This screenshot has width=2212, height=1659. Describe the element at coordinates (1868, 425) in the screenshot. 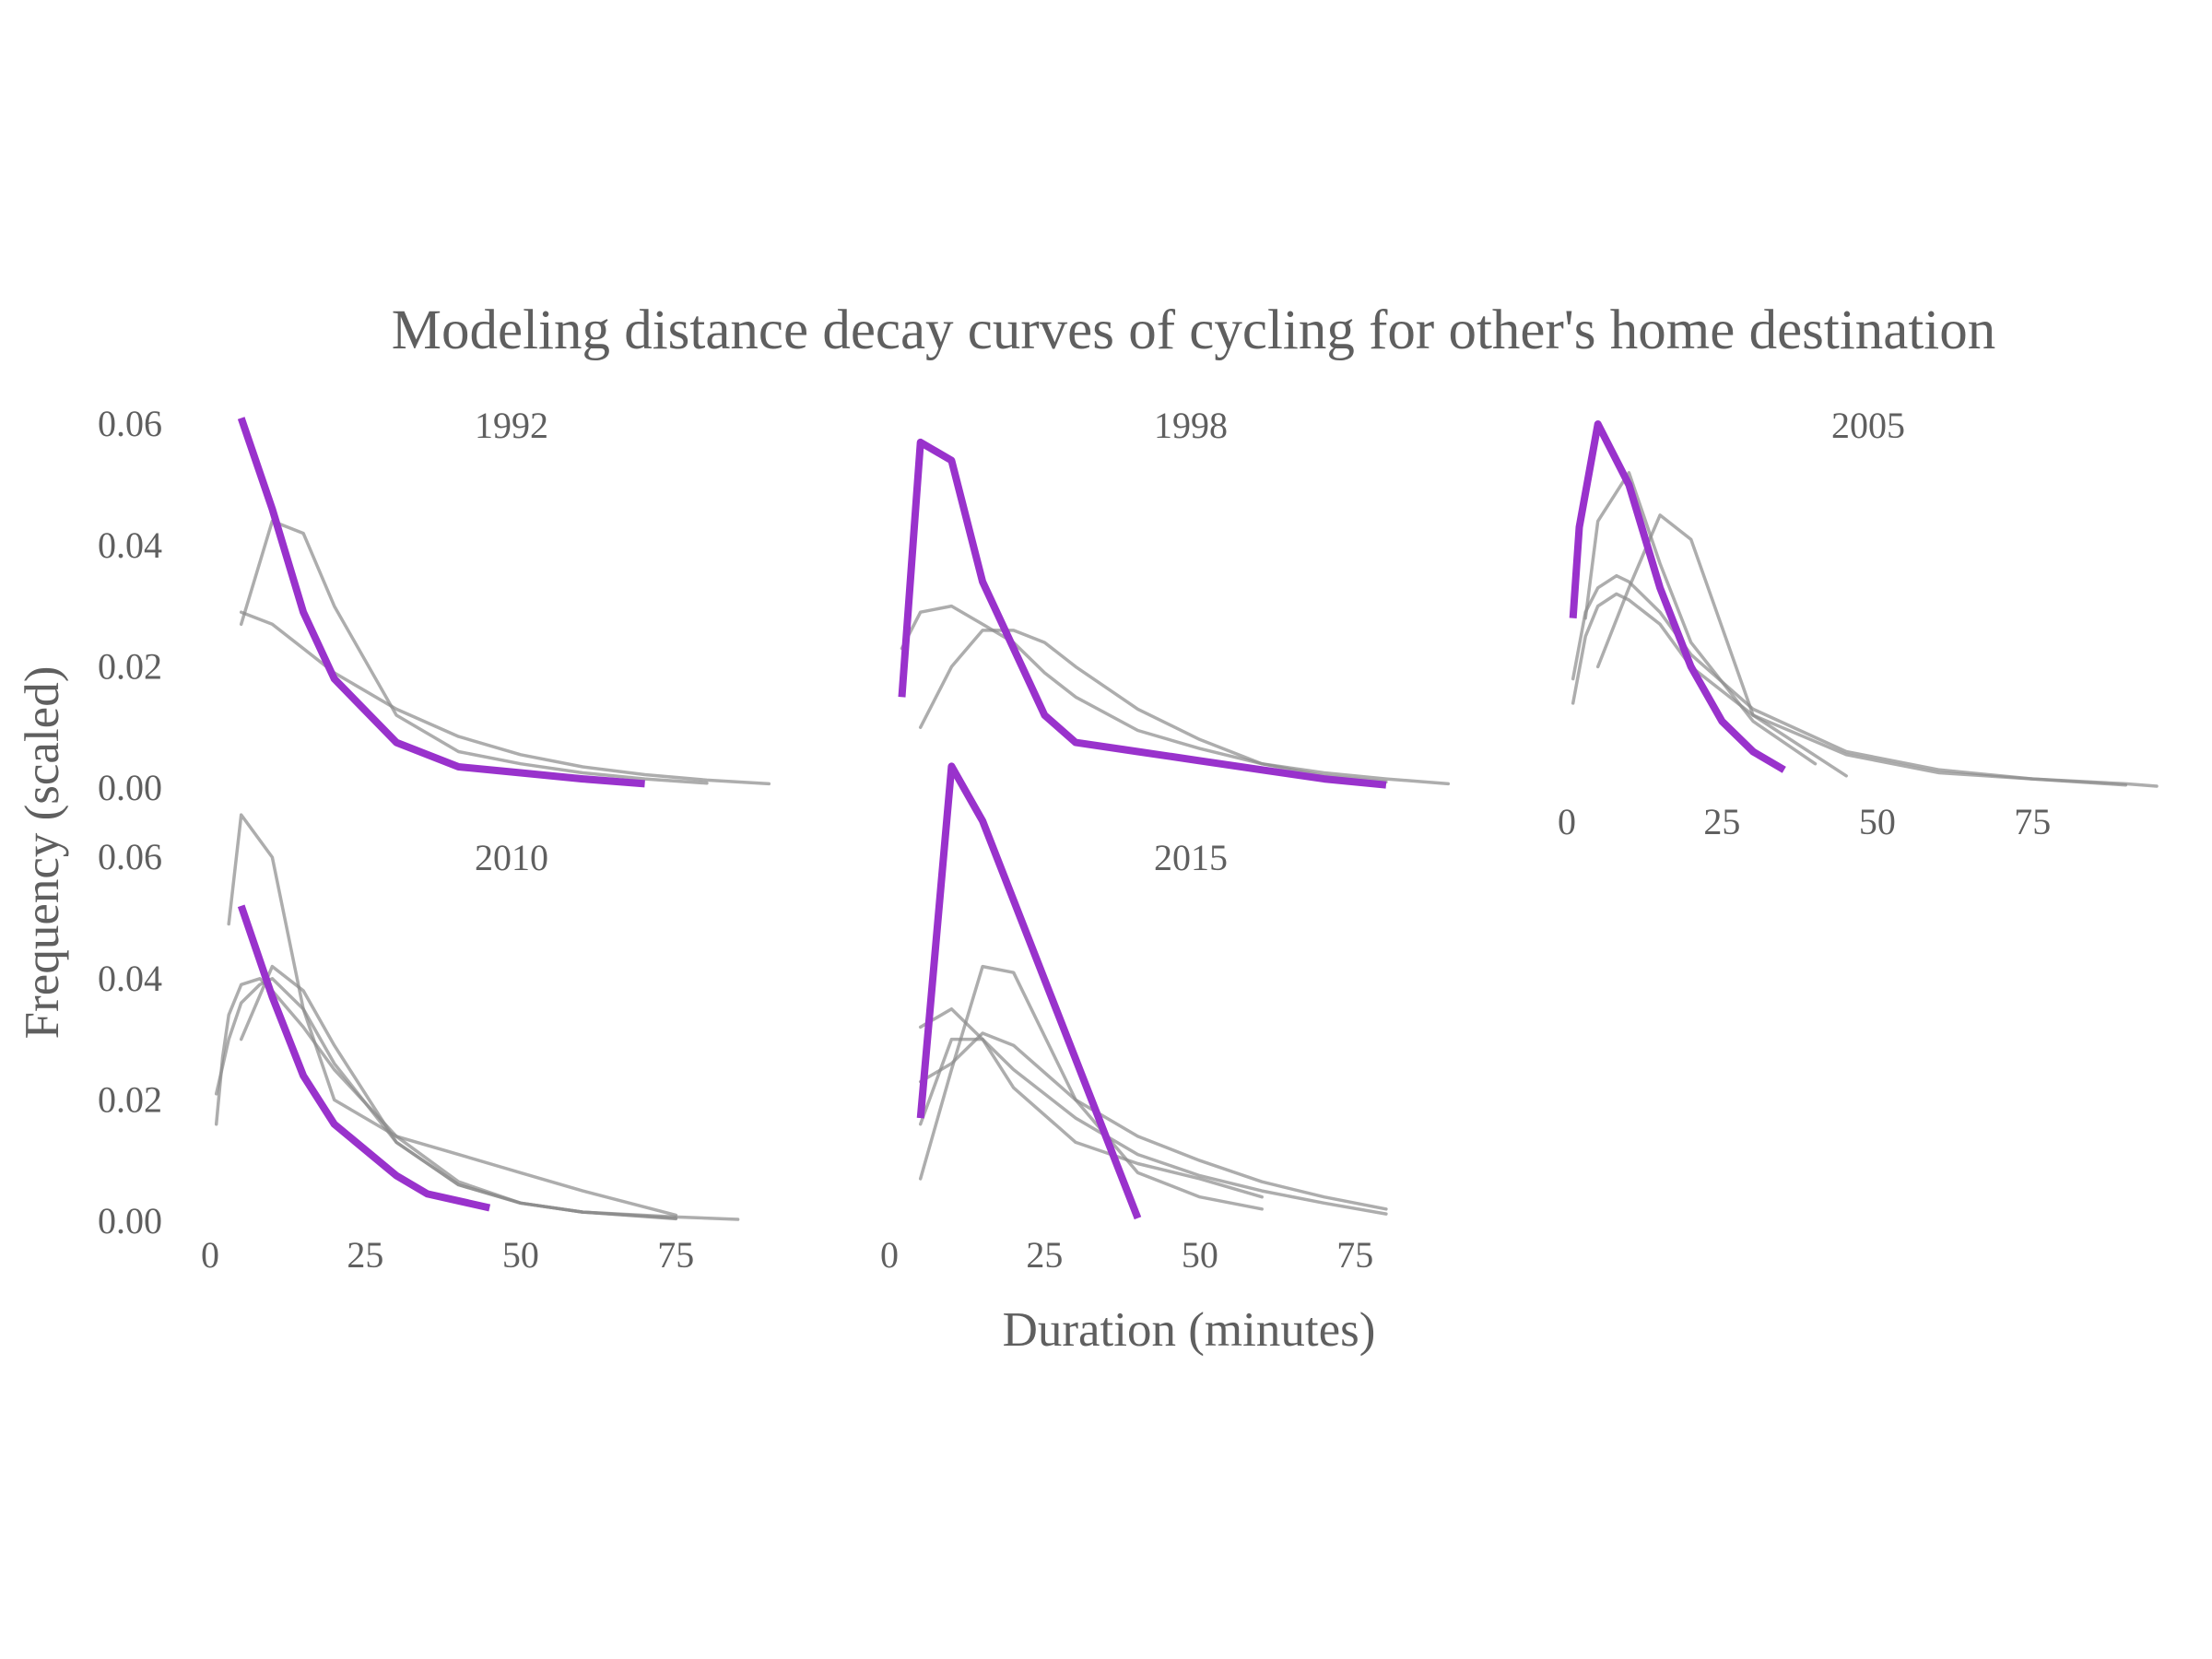

I see `panel-label: 2005` at that location.